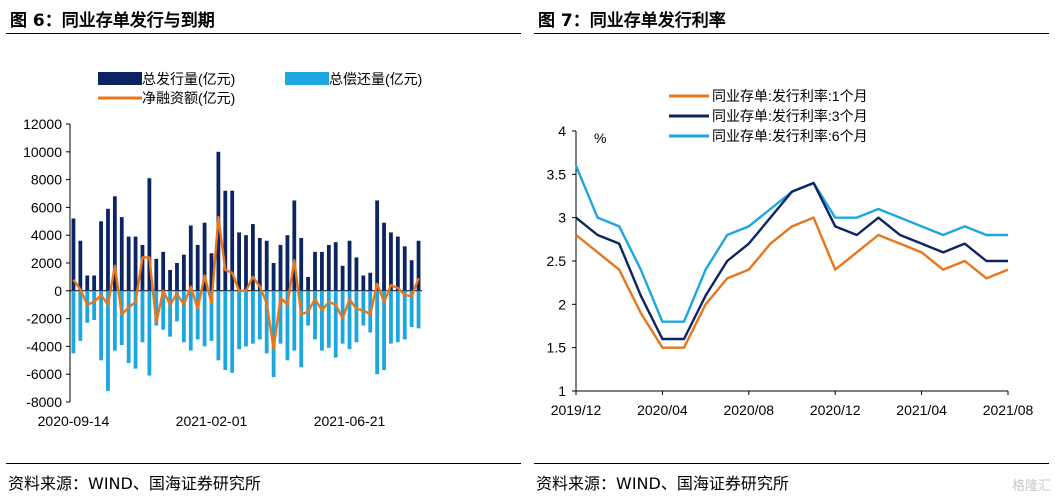  Describe the element at coordinates (562, 131) in the screenshot. I see `y-tick-label: 4` at that location.